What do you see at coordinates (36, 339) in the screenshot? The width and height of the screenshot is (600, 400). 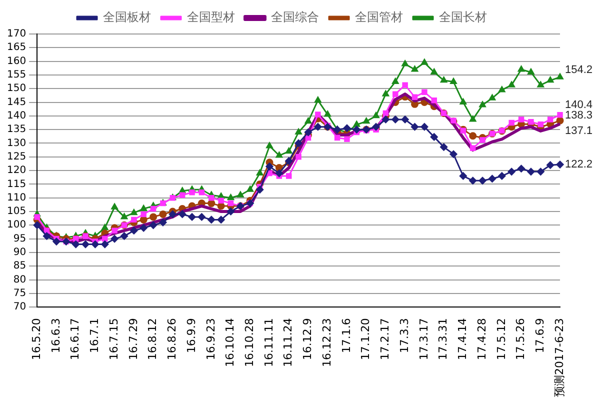 I see `x-tick-label: 16.5.20` at bounding box center [36, 339].